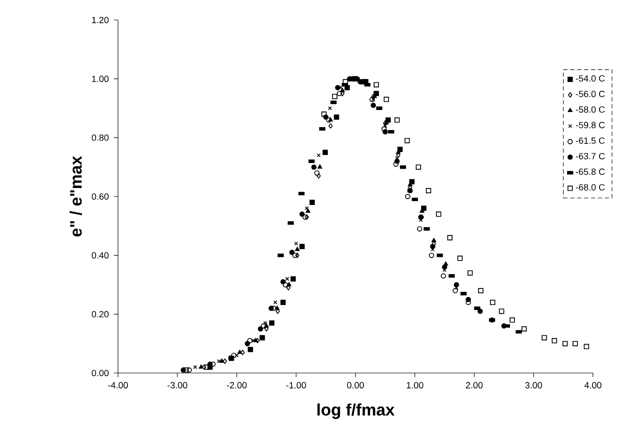  Describe the element at coordinates (593, 385) in the screenshot. I see `x-tick-label: 4.00` at that location.